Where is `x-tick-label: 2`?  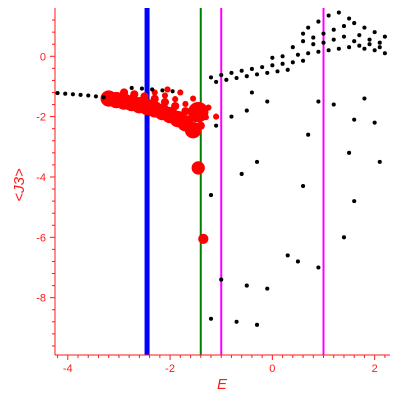 x-tick-label: 2 is located at coordinates (375, 369).